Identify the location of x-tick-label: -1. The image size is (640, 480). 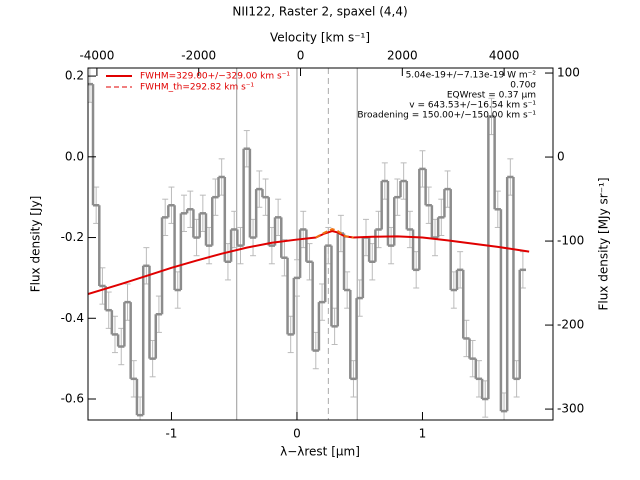
(171, 434).